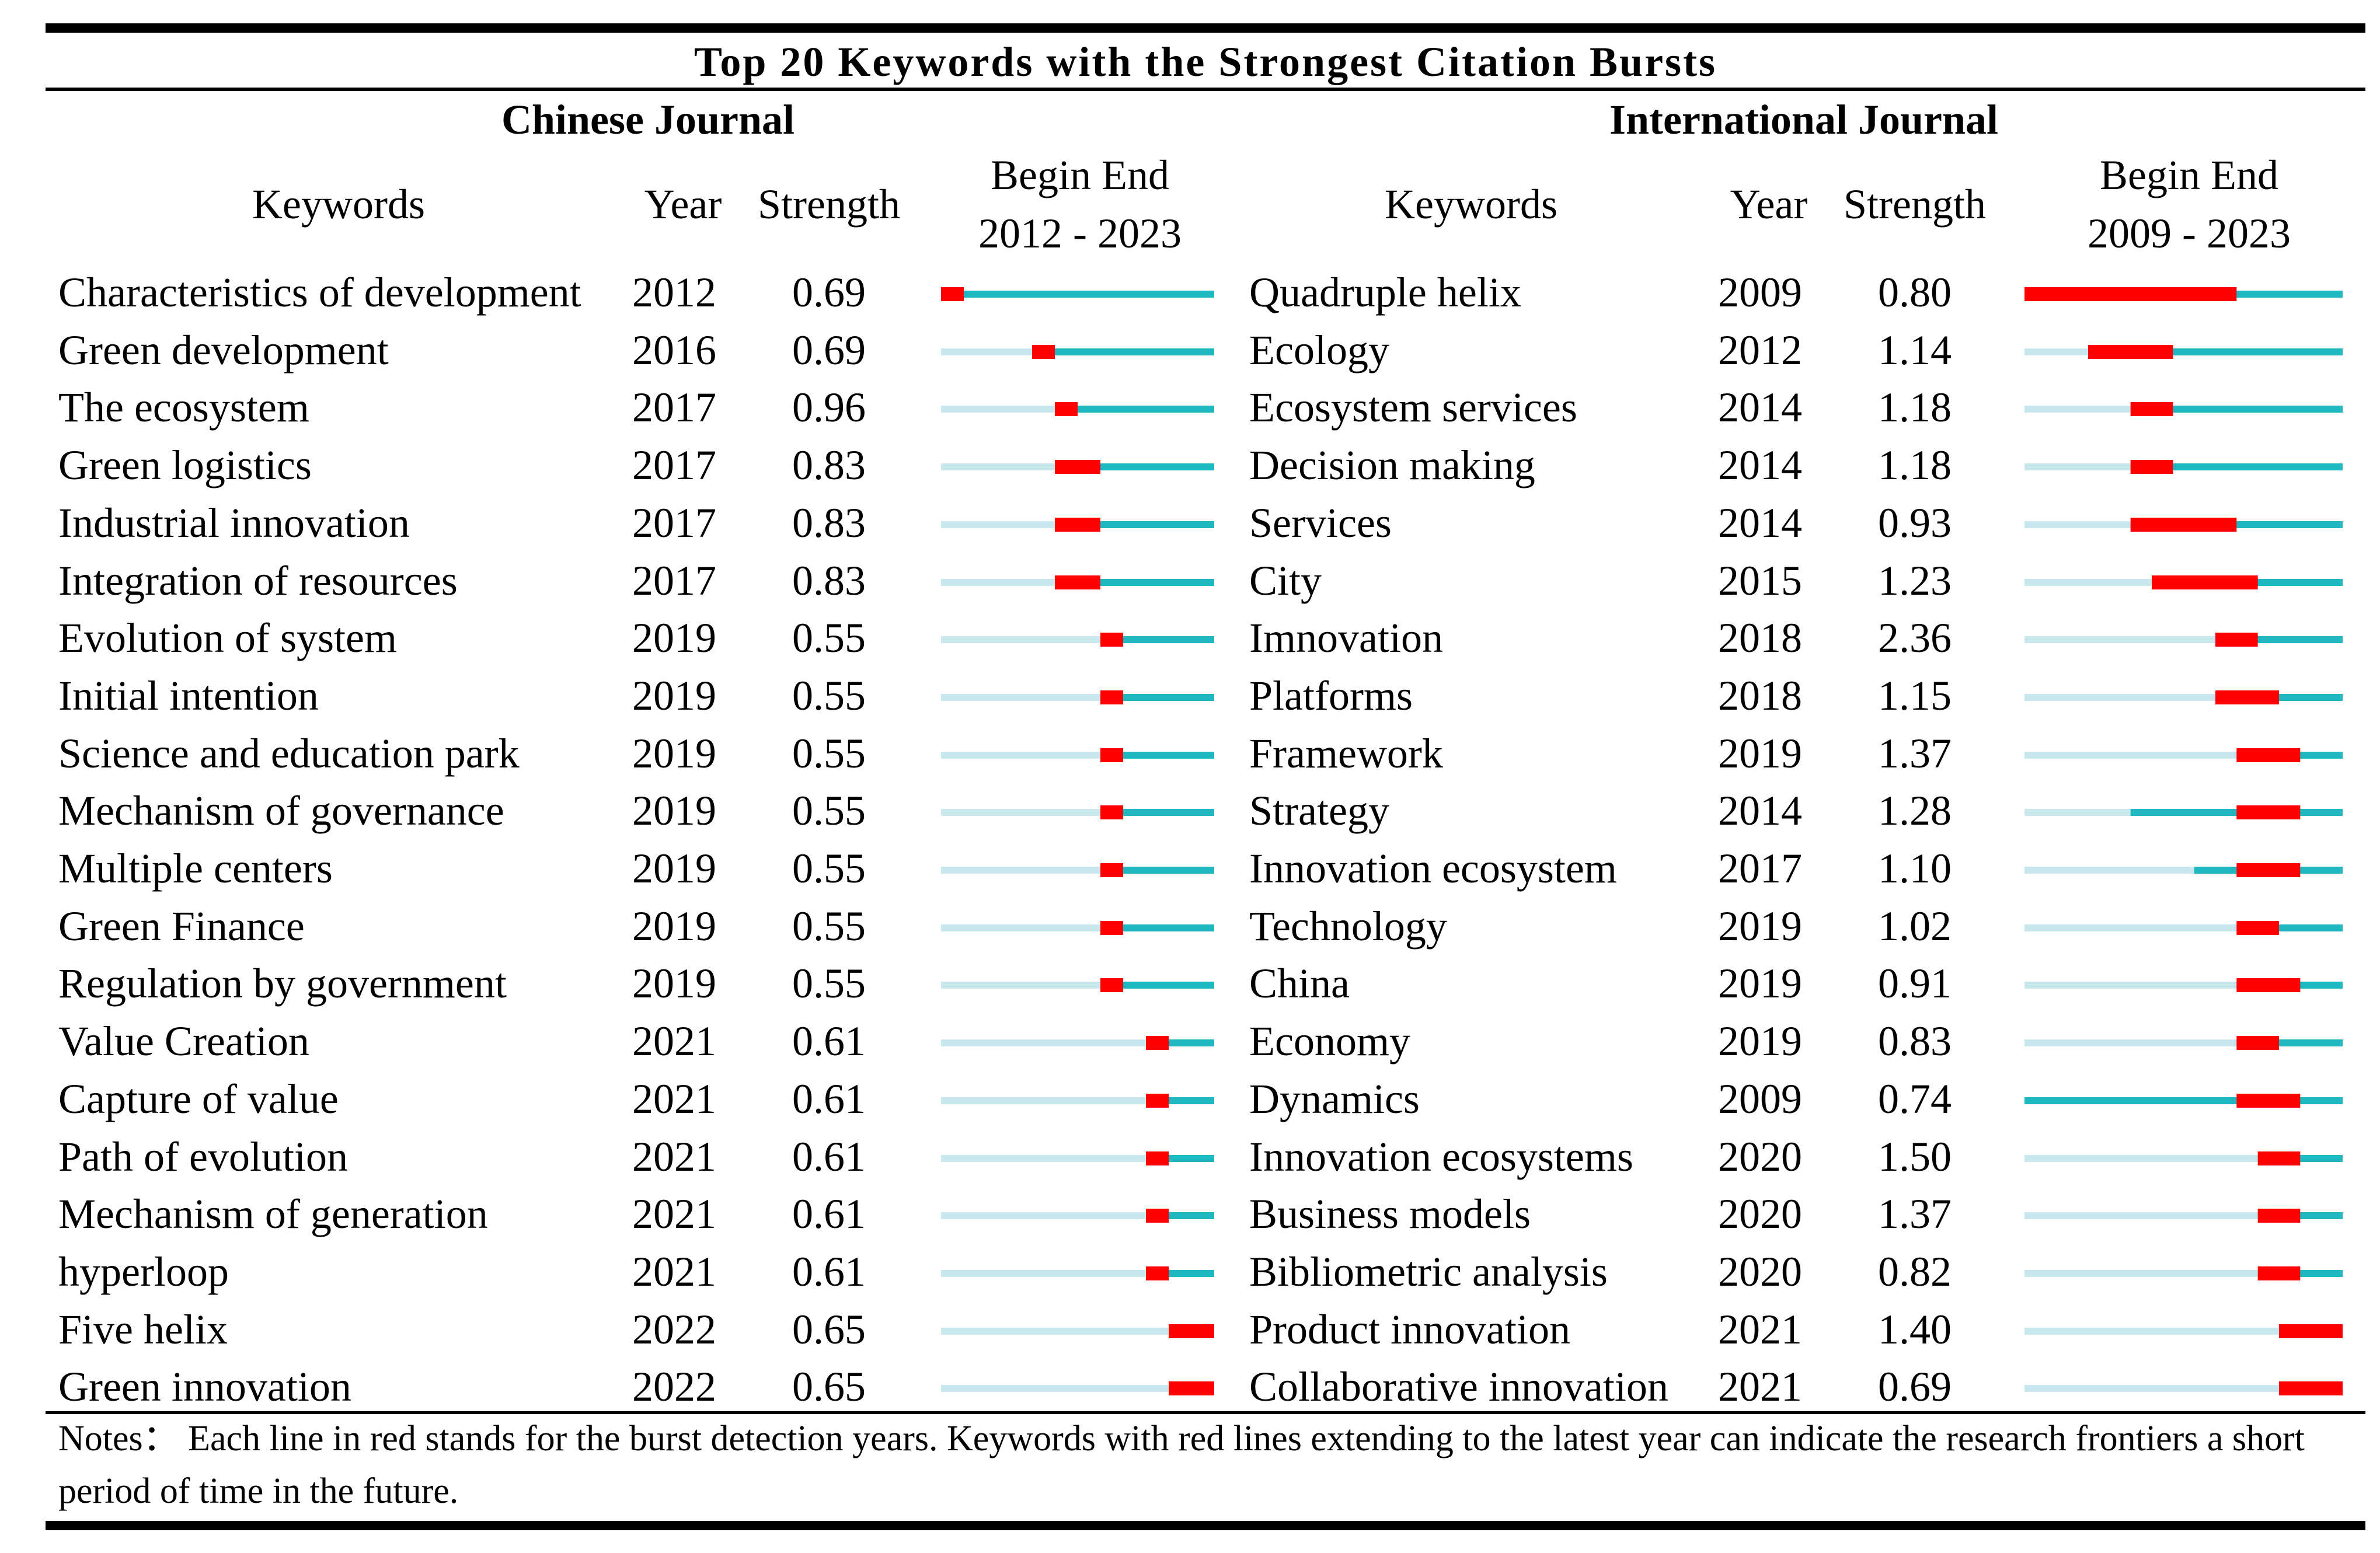 Image resolution: width=2380 pixels, height=1553 pixels. Describe the element at coordinates (281, 811) in the screenshot. I see `chinese-keyword-label: Mechanism of governance` at that location.